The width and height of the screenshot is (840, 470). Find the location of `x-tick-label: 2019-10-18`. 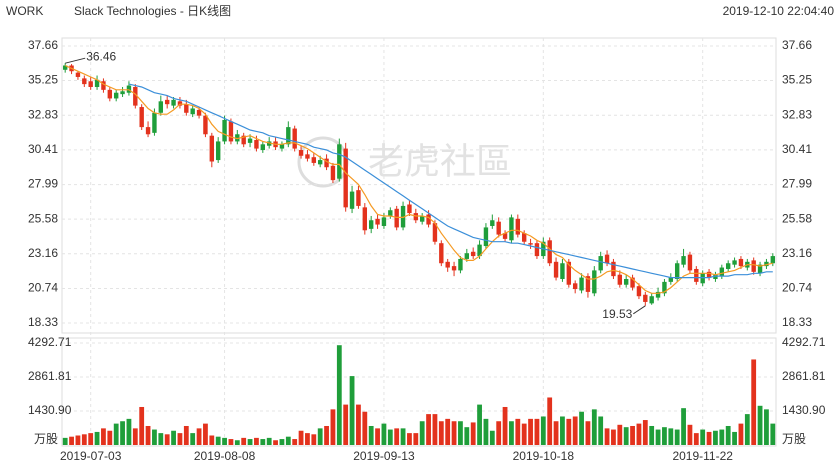

x-tick-label: 2019-10-18 is located at coordinates (544, 456).